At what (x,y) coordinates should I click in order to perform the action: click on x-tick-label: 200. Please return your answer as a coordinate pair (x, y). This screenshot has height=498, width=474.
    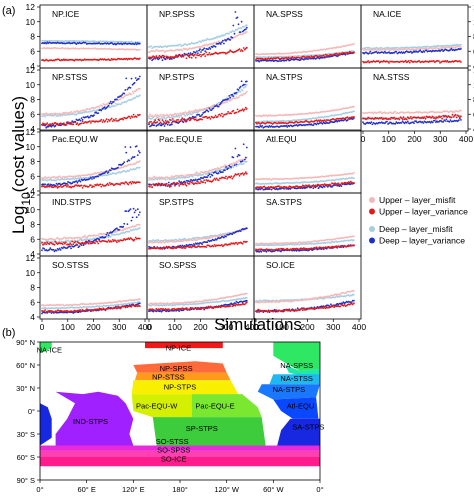
    Looking at the image, I should click on (414, 139).